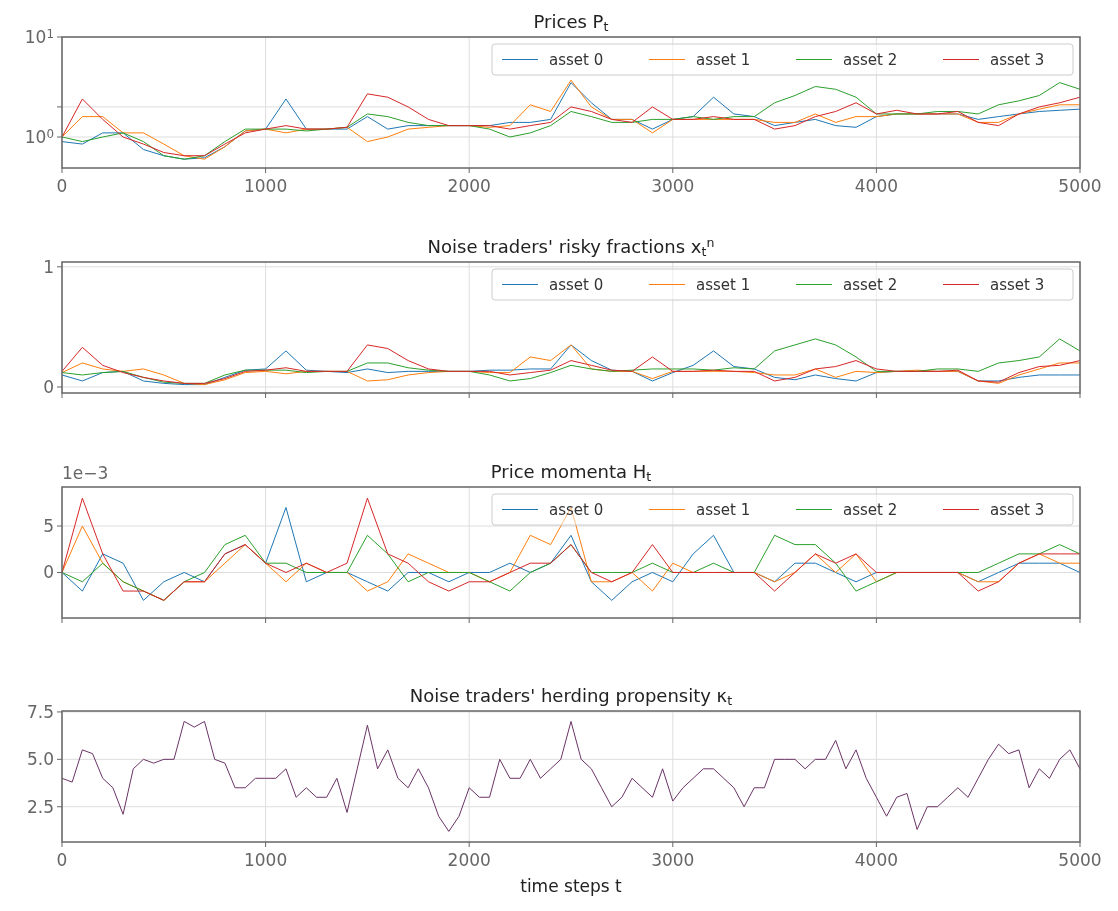 This screenshot has height=911, width=1118. What do you see at coordinates (40, 711) in the screenshot?
I see `y-tick-label: 7.5` at bounding box center [40, 711].